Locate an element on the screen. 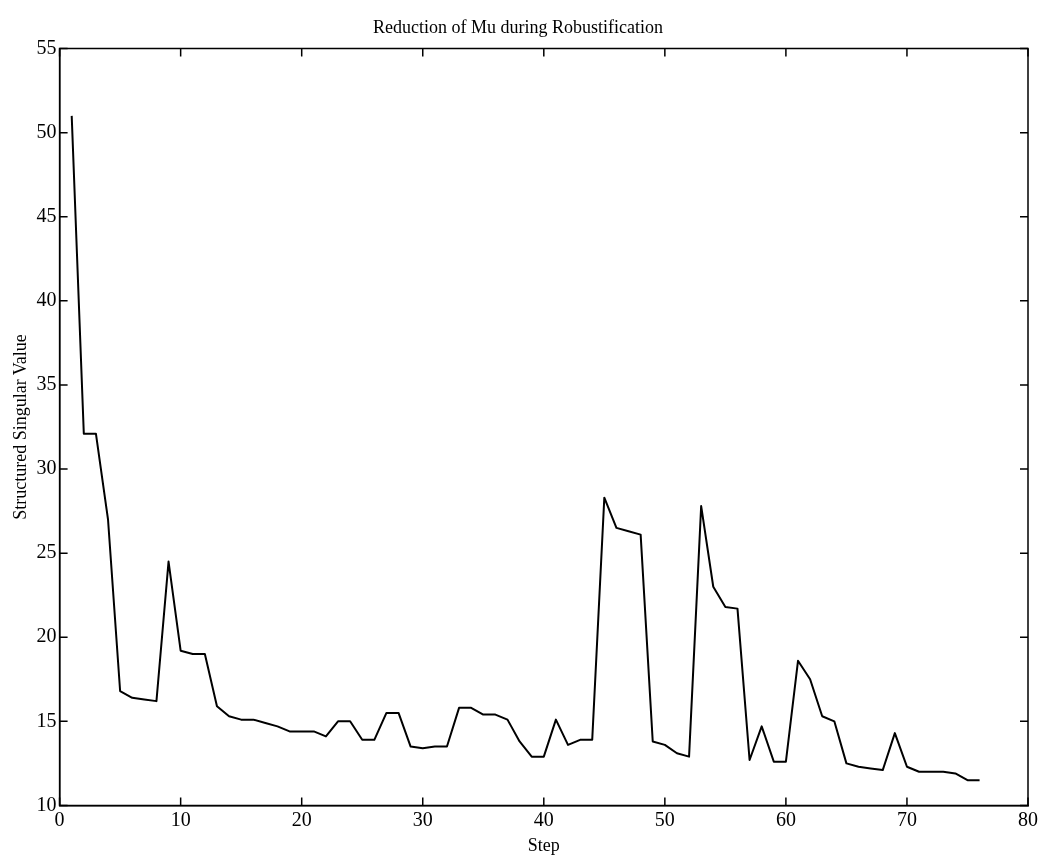 This screenshot has height=865, width=1061. x-tick-label: 10 is located at coordinates (180, 818).